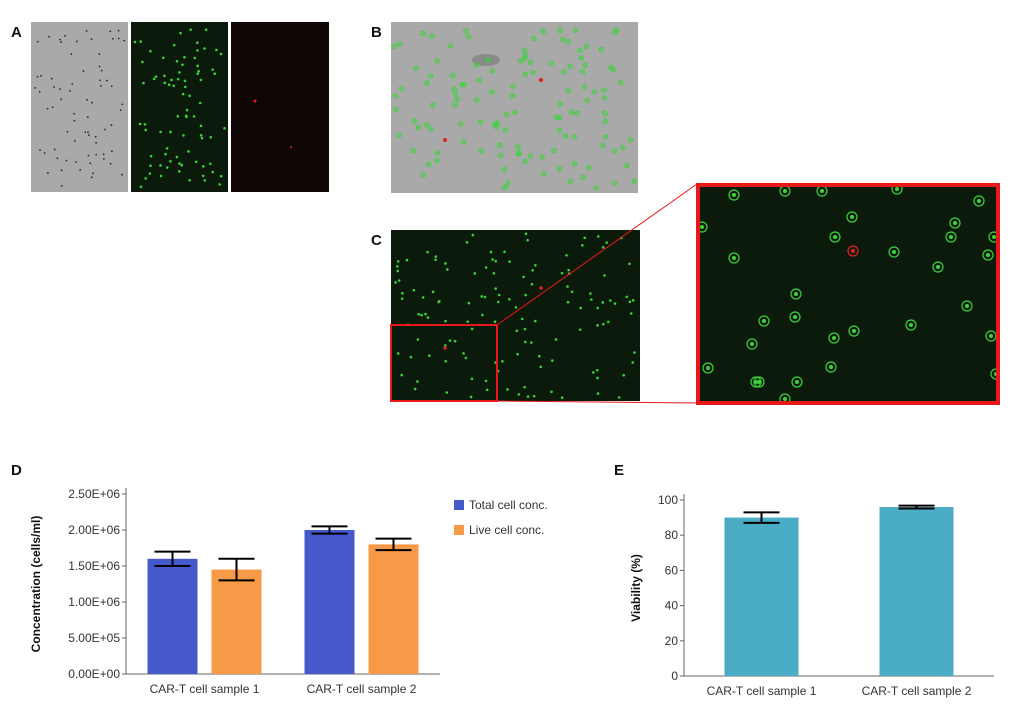  What do you see at coordinates (280, 107) in the screenshot?
I see `red-fluor-bg` at bounding box center [280, 107].